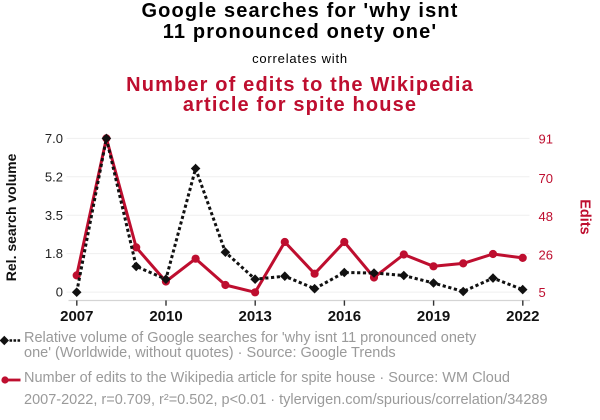 This screenshot has height=420, width=600. Describe the element at coordinates (344, 316) in the screenshot. I see `svg-text: 2016` at that location.